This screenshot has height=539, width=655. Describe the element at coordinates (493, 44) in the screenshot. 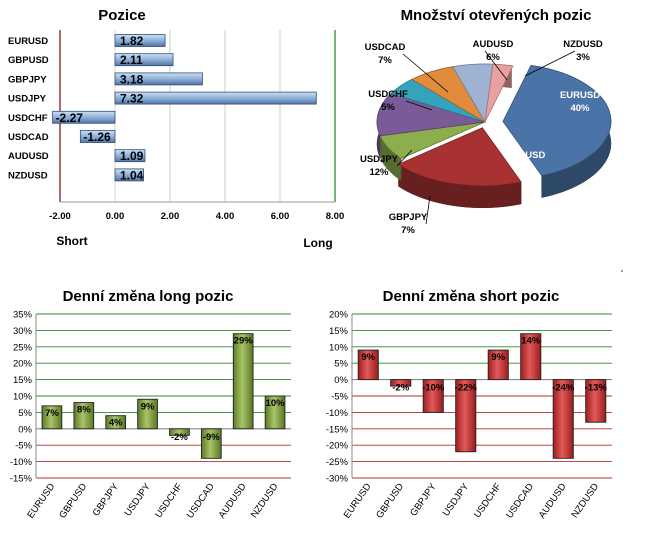

I see `pie-category-label: AUDUSD` at that location.